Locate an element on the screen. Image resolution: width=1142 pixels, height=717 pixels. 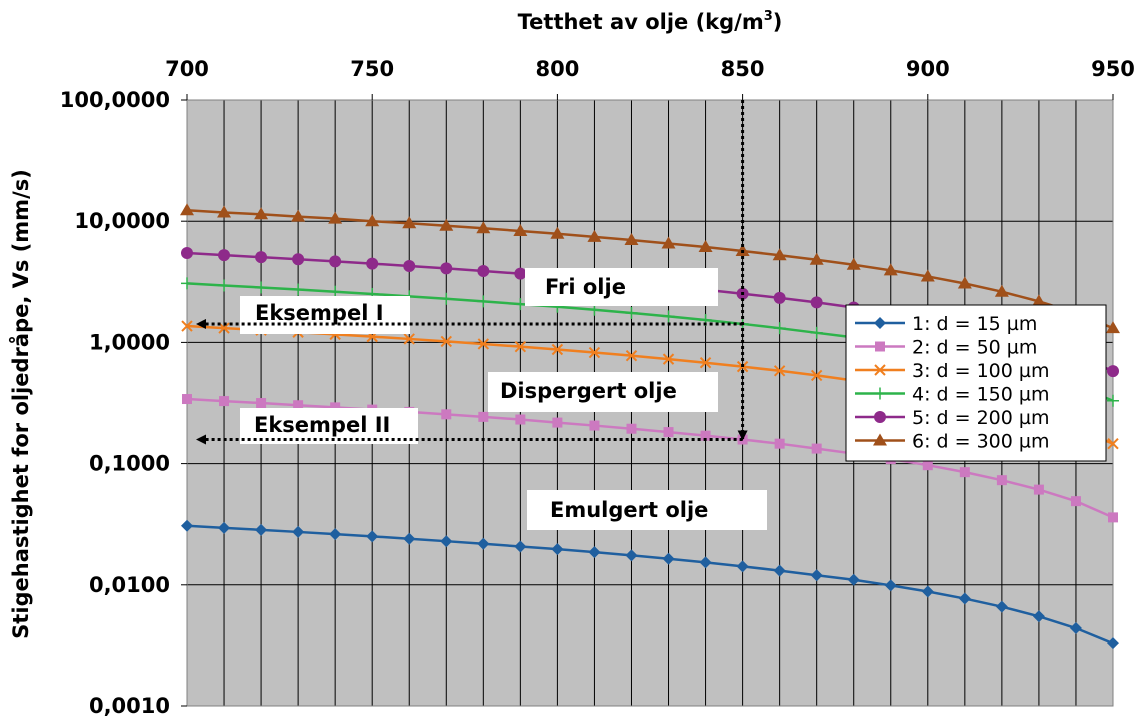
y-tick-label: 10,0000 is located at coordinates (122, 221).